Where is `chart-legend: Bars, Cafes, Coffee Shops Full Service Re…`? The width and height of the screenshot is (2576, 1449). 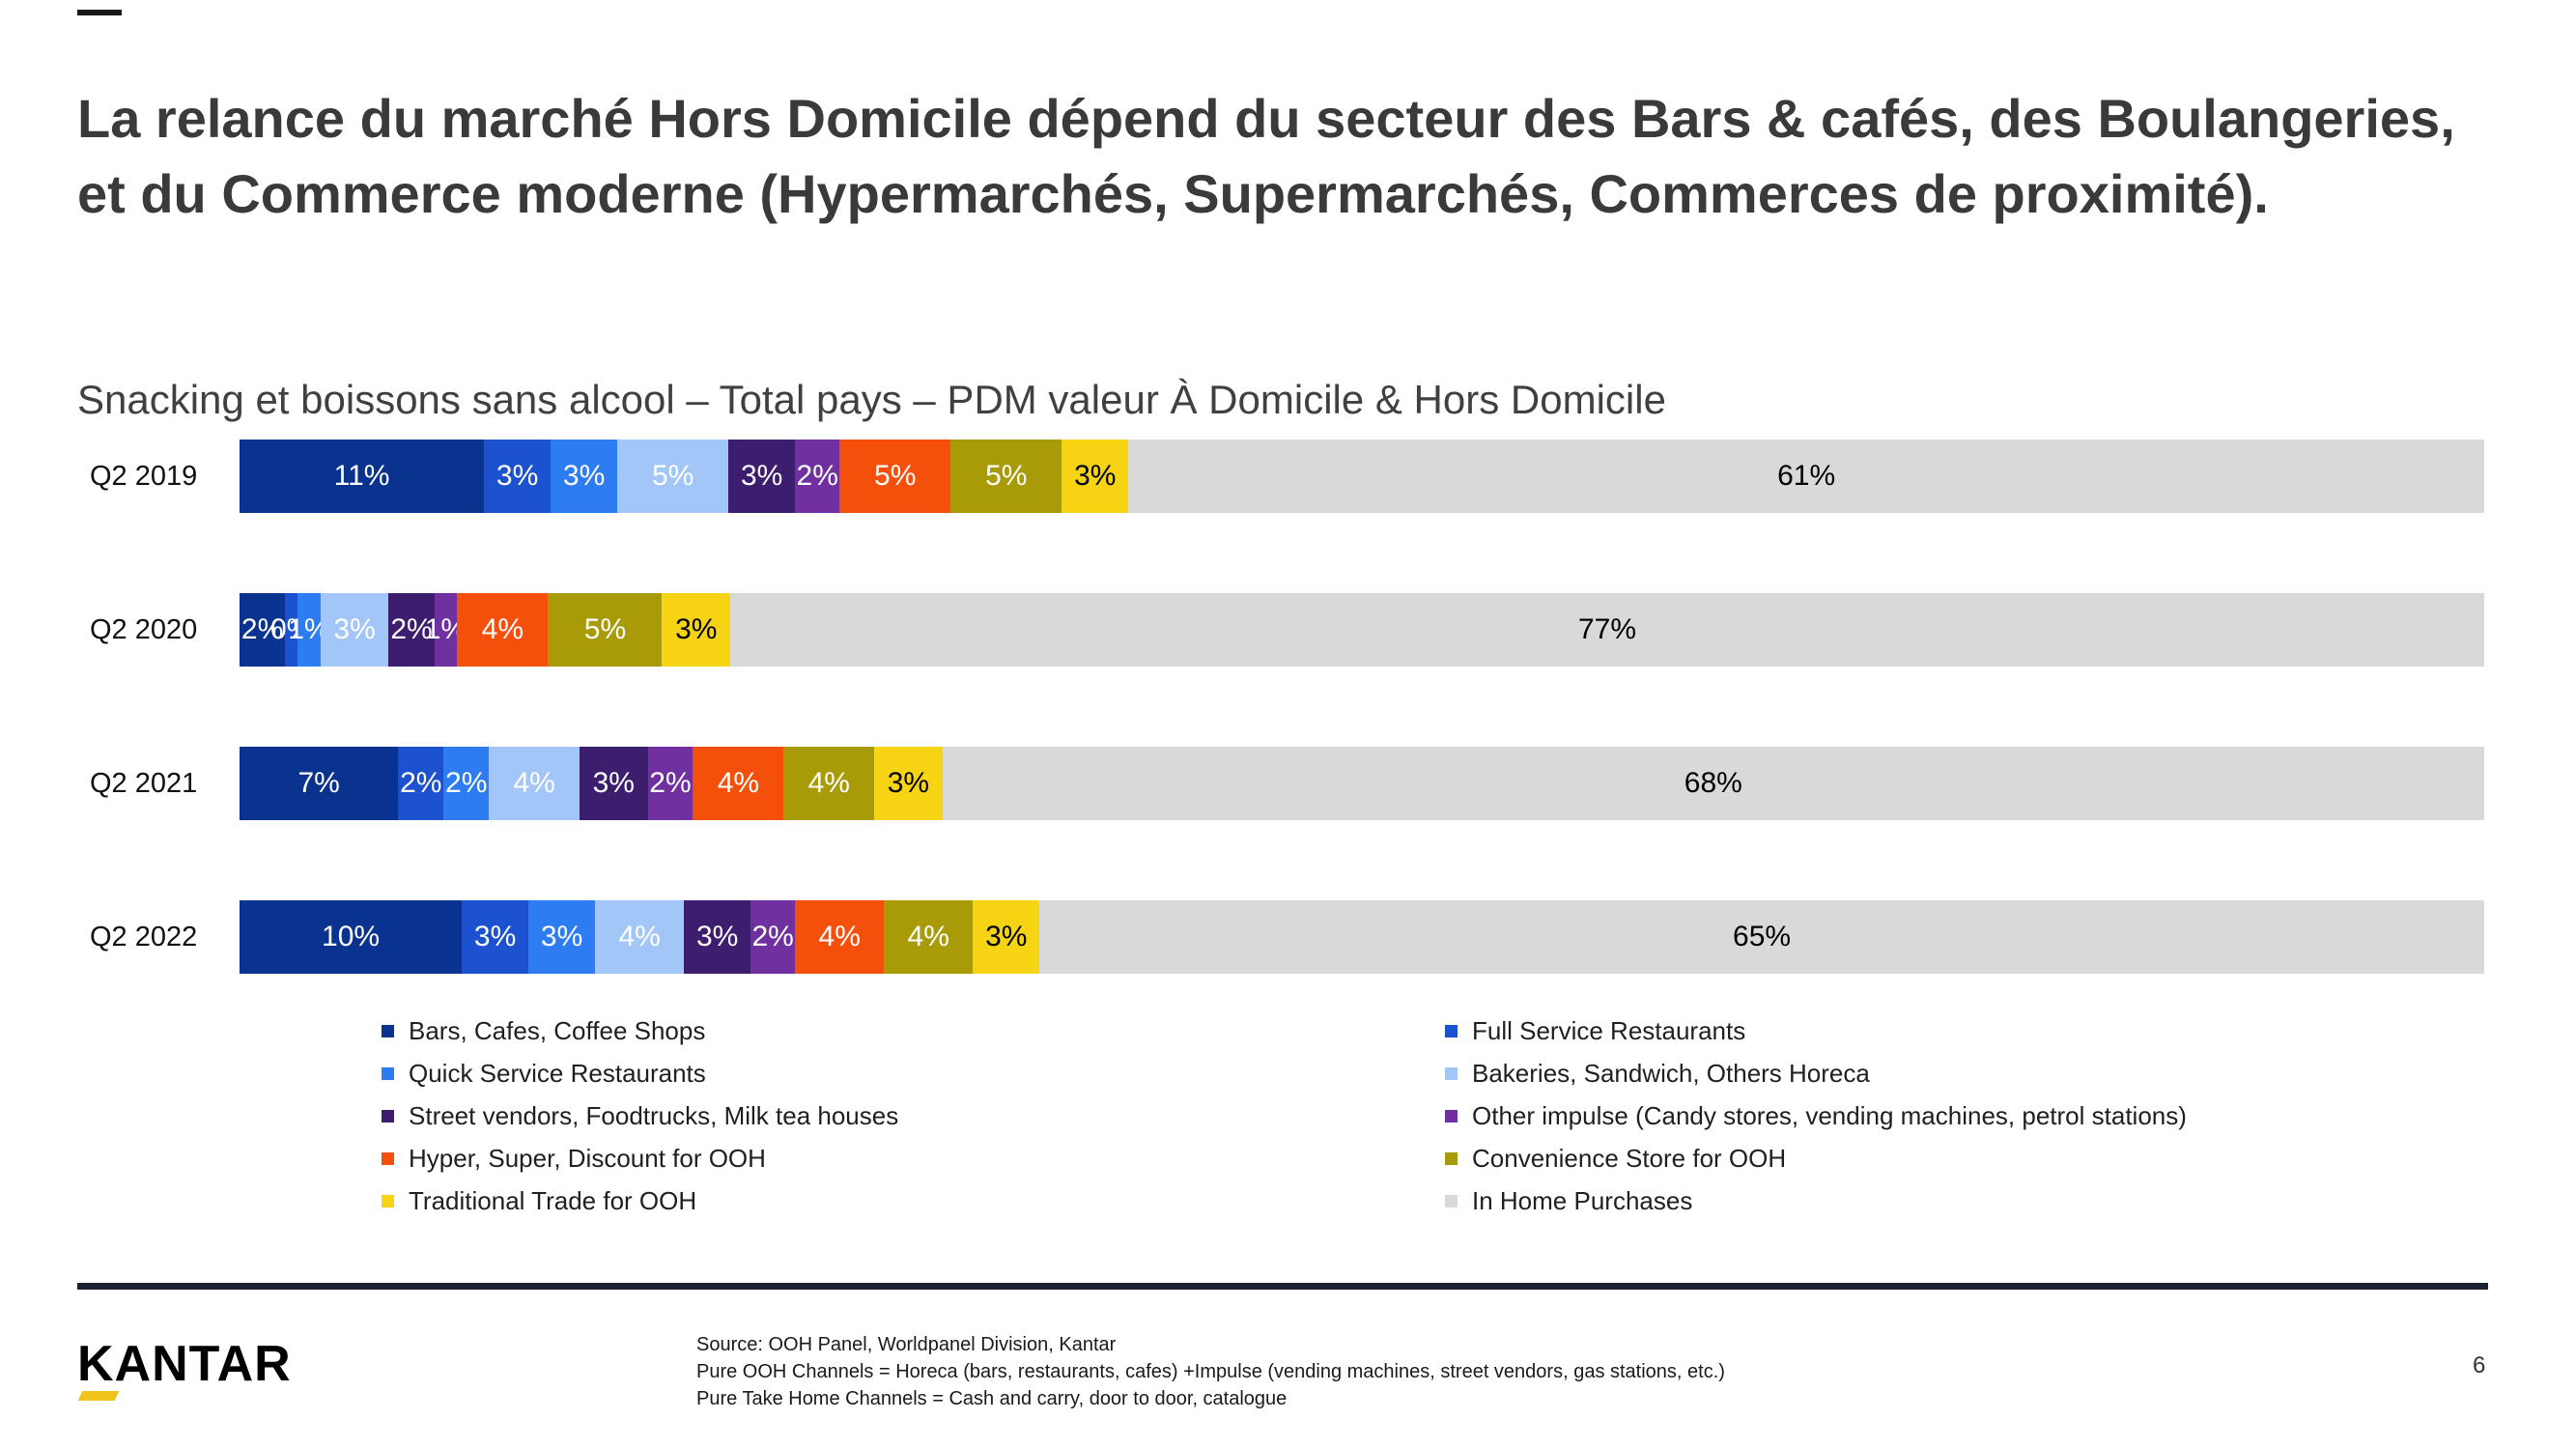 chart-legend: Bars, Cafes, Coffee Shops Full Service Re… is located at coordinates (1284, 1116).